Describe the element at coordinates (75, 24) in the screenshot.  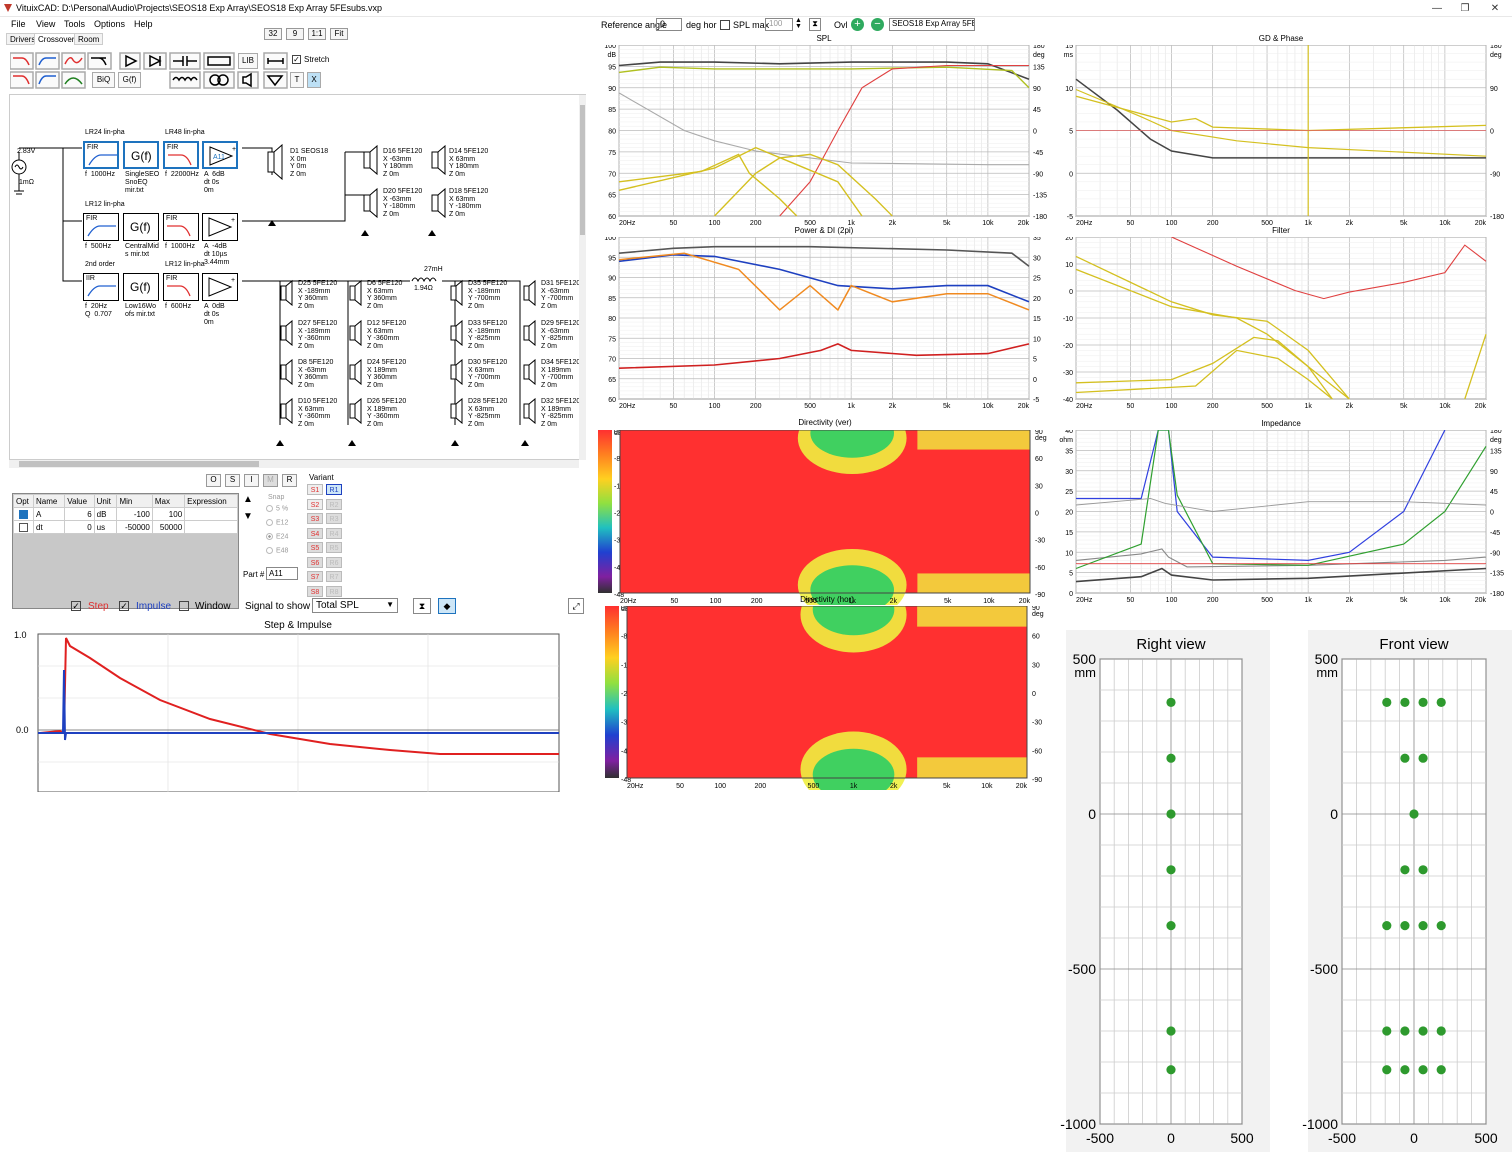
I see `menu-tools: Tools` at that location.